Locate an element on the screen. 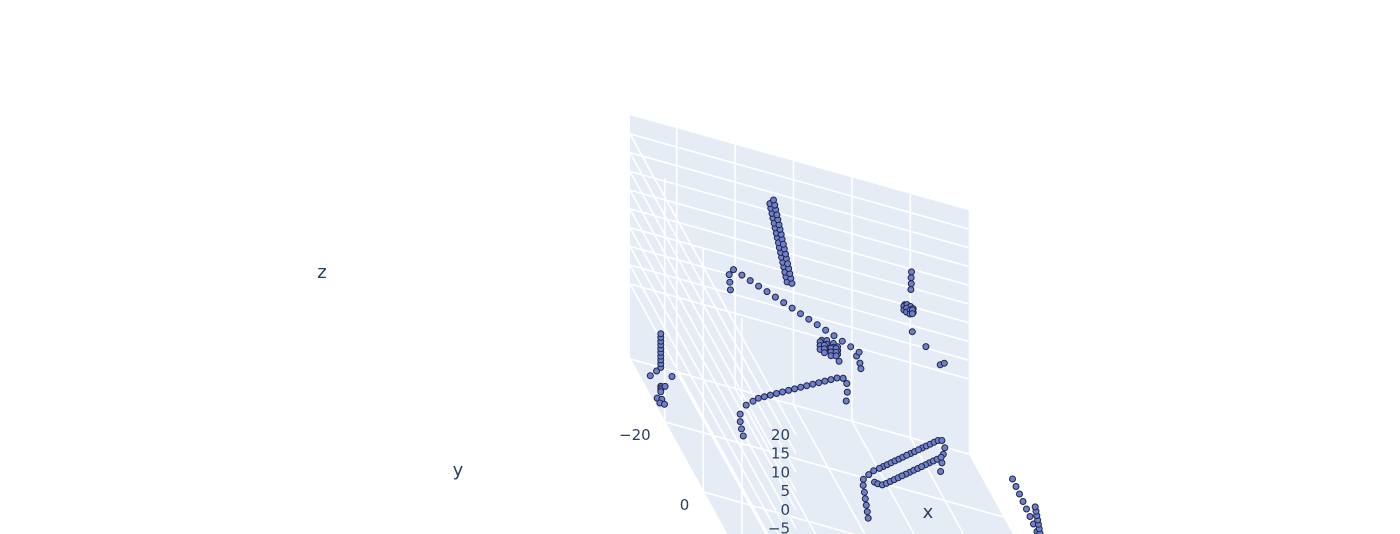 The image size is (1400, 534). z-tick-label: 5 is located at coordinates (785, 491).